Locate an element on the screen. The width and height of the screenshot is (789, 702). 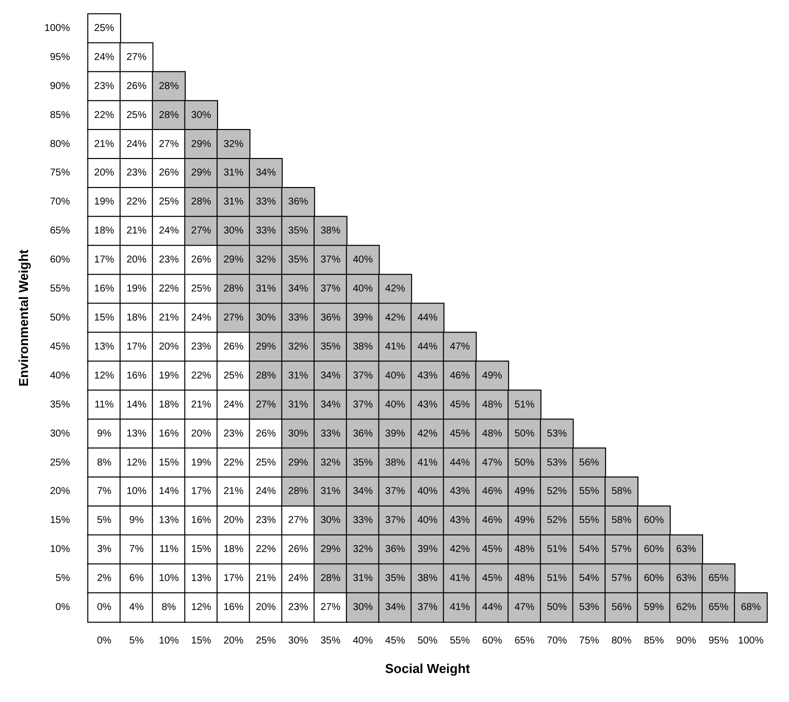
data-label: 10% is located at coordinates (168, 578).